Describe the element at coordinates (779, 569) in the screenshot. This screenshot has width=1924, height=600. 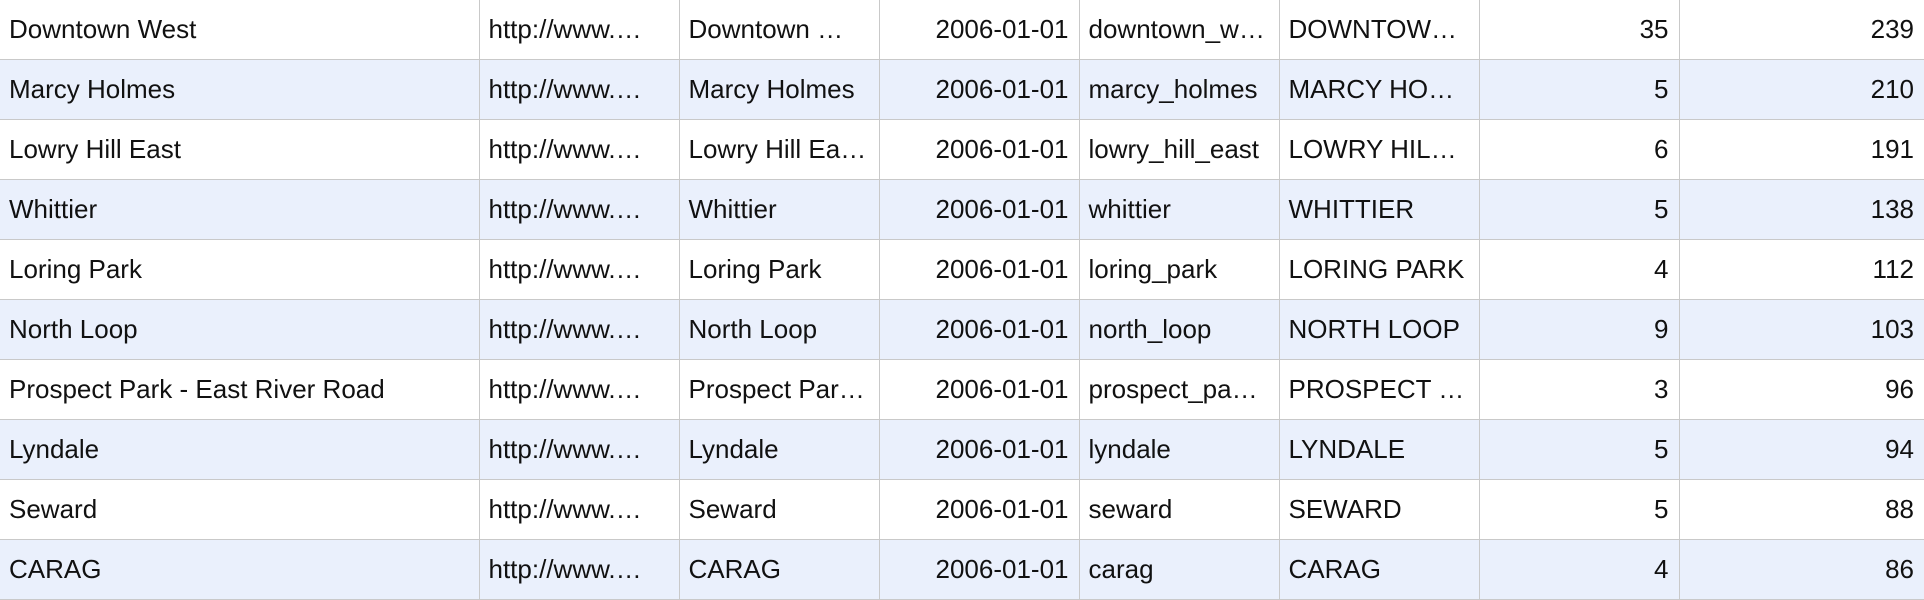
I see `cell-display-name: CARAG` at that location.